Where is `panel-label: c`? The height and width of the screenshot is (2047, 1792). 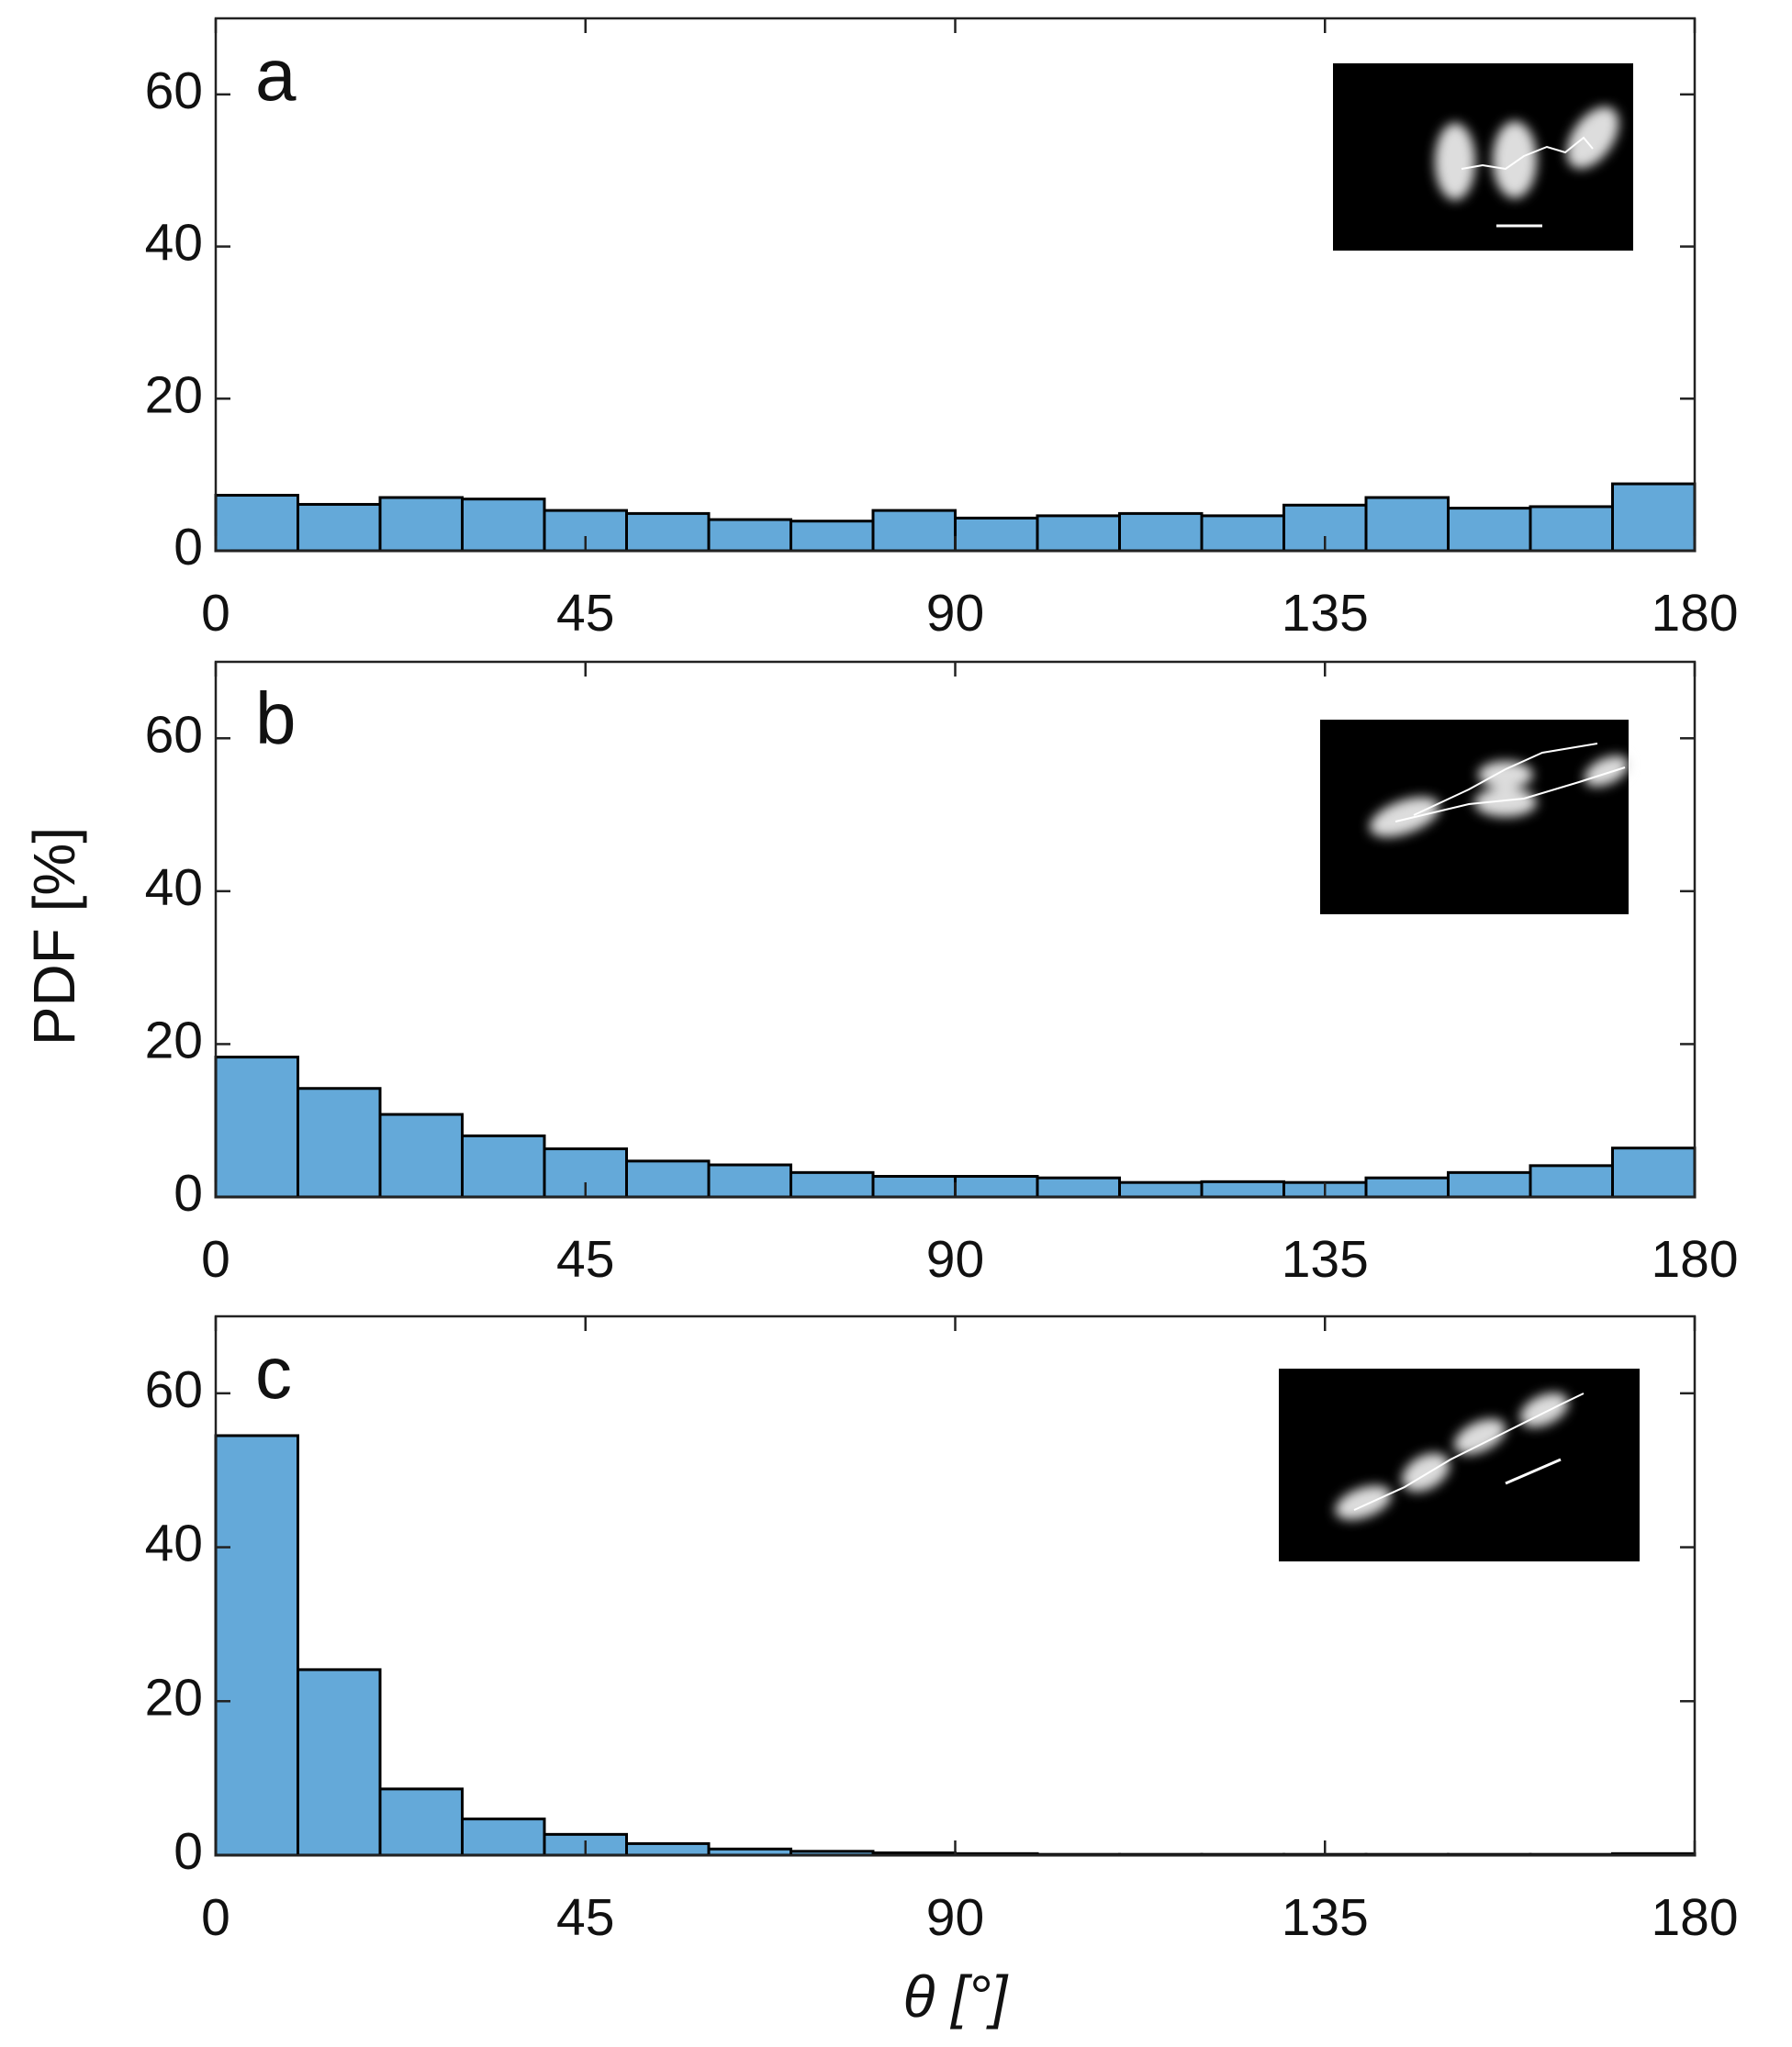 panel-label: c is located at coordinates (273, 1373).